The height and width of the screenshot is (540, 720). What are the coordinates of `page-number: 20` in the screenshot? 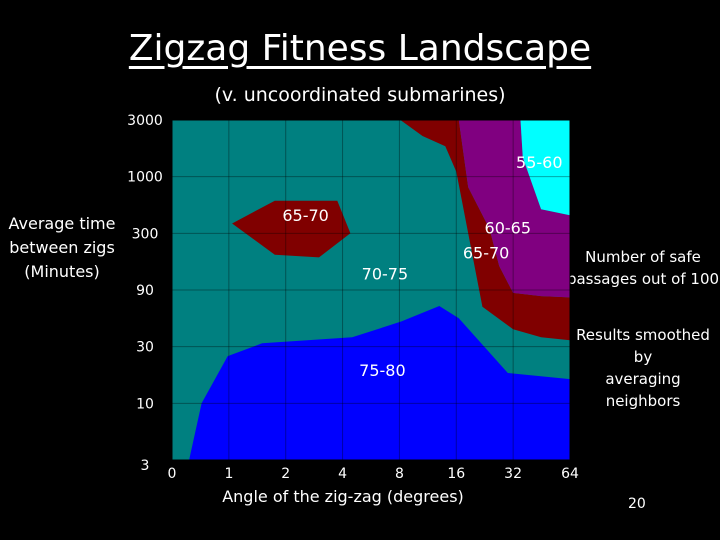 It's located at (637, 504).